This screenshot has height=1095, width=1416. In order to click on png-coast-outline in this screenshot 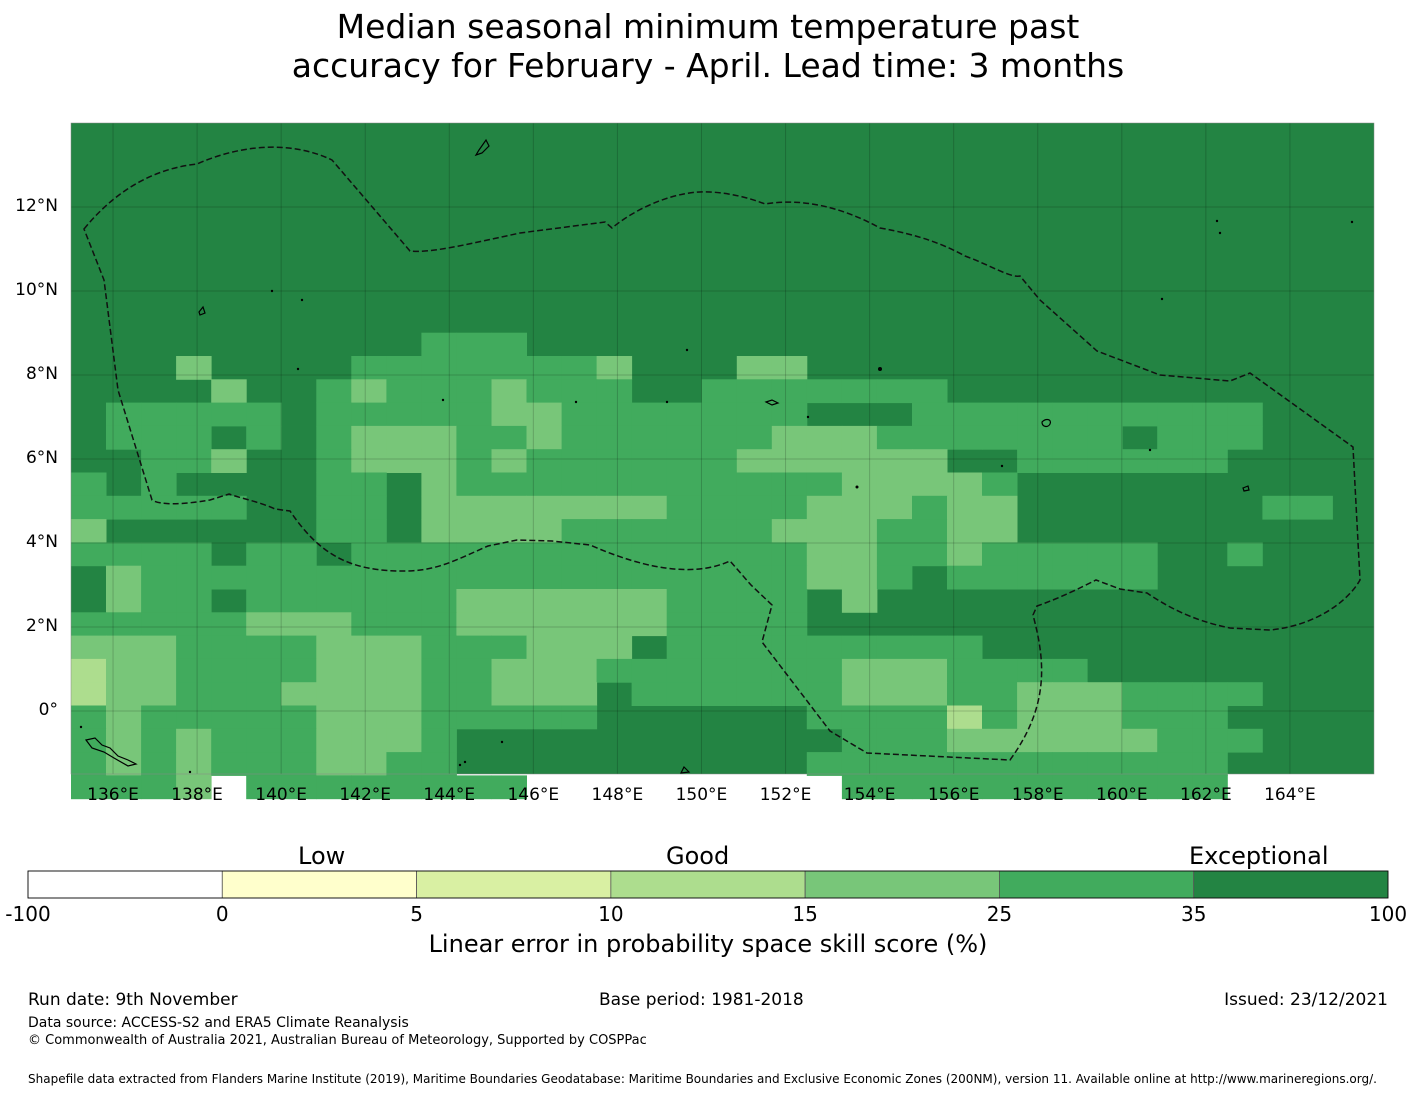, I will do `click(111, 752)`.